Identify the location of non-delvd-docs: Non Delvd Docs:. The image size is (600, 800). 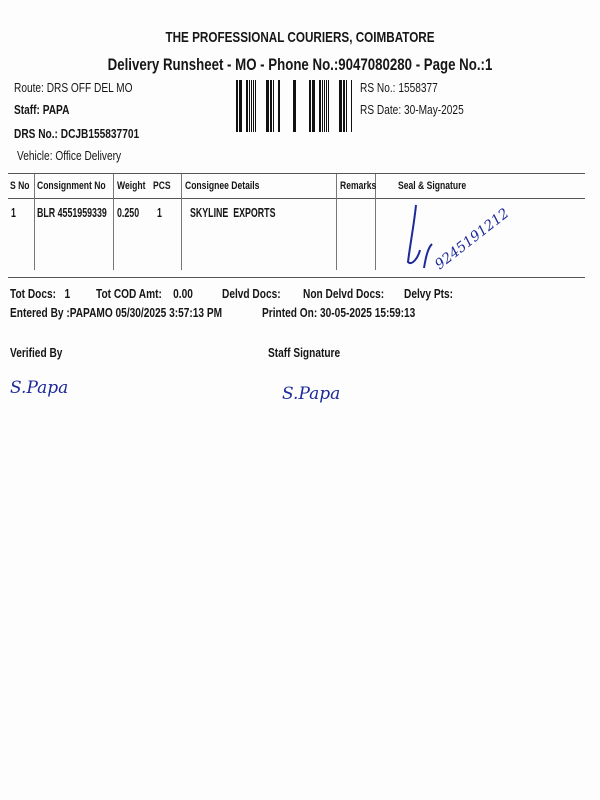
(344, 293).